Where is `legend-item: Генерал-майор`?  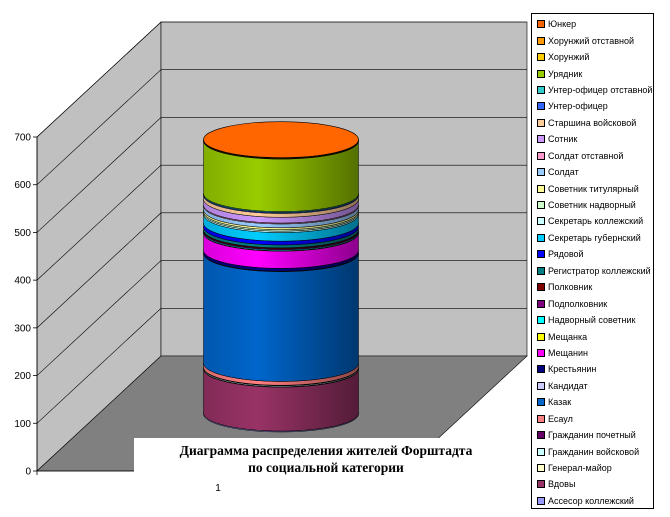 legend-item: Генерал-майор is located at coordinates (592, 468).